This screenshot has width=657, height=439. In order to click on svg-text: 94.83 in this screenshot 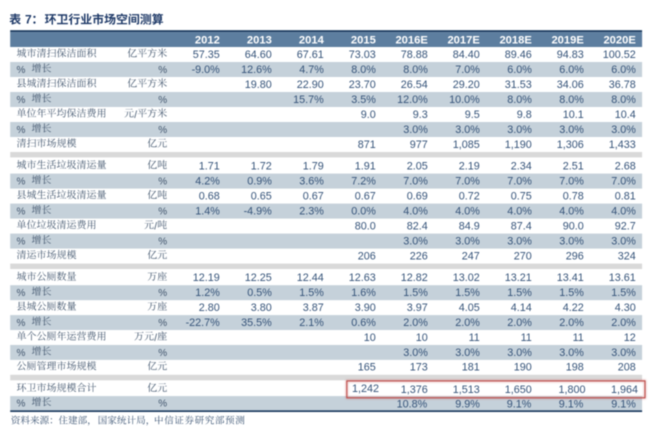, I will do `click(570, 55)`.